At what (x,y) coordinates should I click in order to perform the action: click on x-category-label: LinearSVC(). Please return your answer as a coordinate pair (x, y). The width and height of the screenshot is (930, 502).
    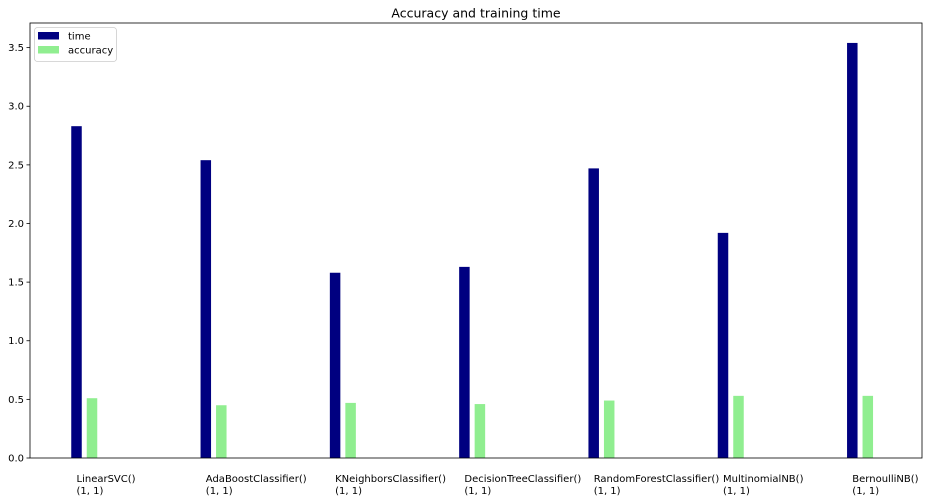
    Looking at the image, I should click on (106, 479).